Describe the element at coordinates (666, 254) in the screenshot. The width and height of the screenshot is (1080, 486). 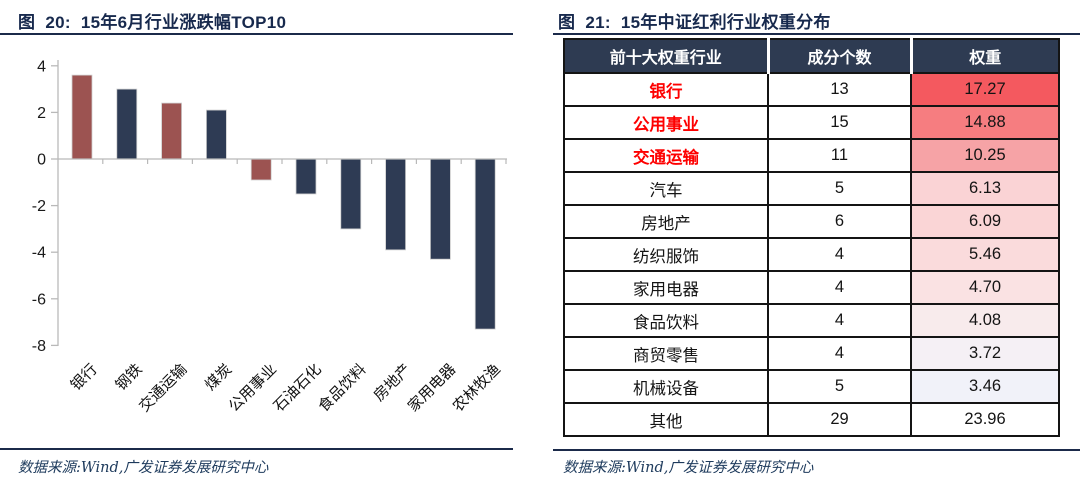
I see `industry-cell: 纺织服饰` at that location.